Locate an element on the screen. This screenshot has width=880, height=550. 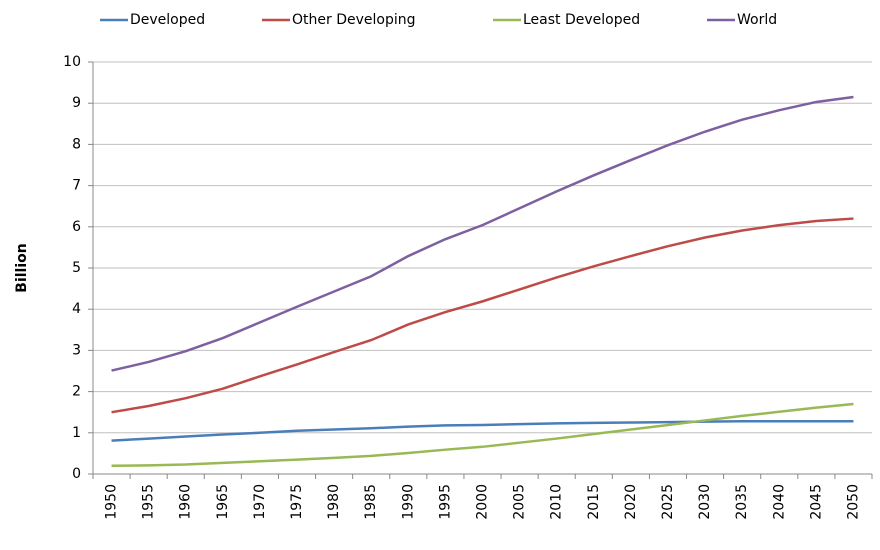
x-tick-label: 2020 is located at coordinates (631, 502).